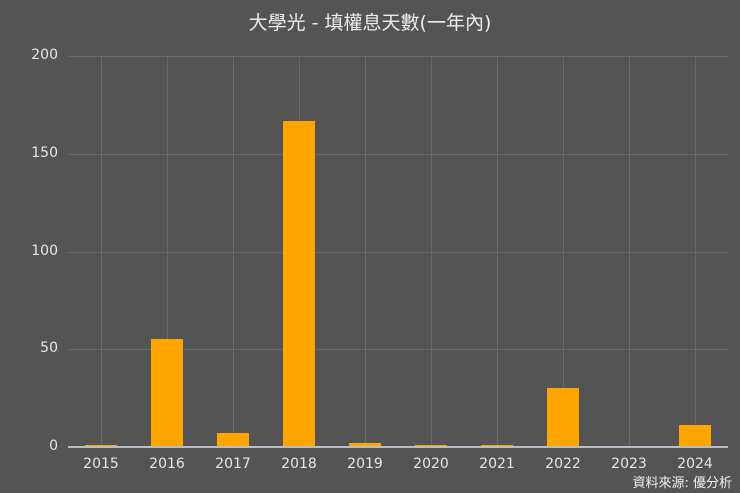 This screenshot has height=493, width=740. I want to click on x-tick-label: 2018, so click(299, 464).